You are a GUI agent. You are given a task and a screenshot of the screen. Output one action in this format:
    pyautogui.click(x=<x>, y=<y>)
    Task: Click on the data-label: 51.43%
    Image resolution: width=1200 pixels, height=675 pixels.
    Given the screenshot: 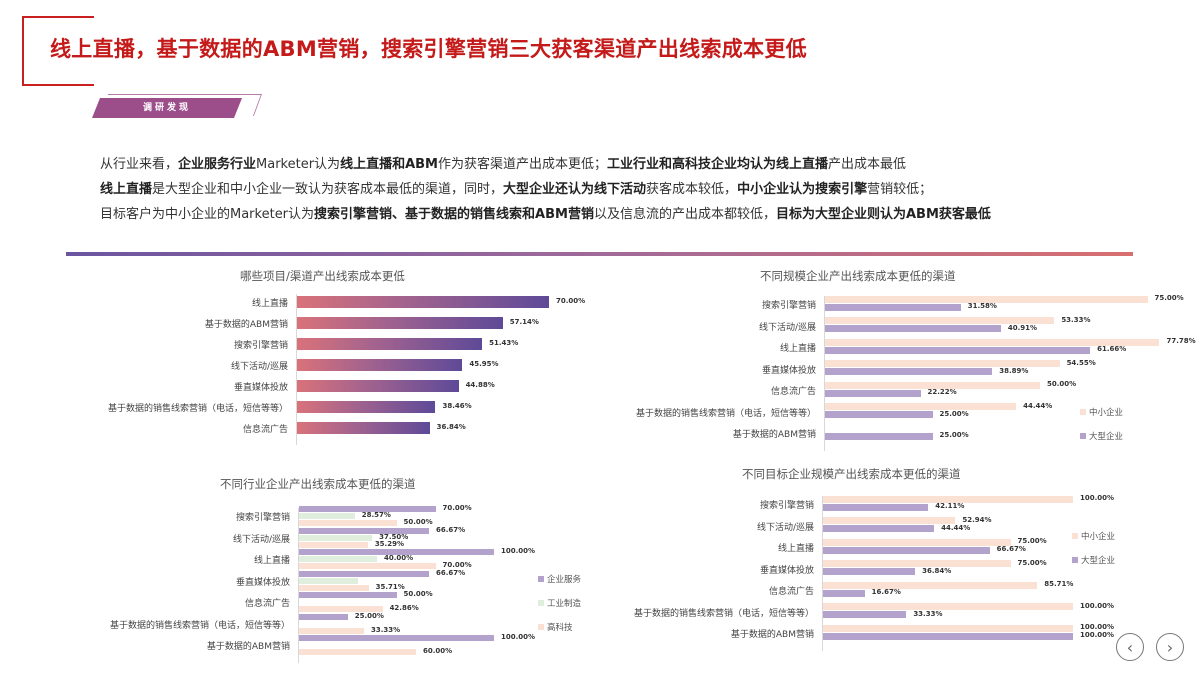 What is the action you would take?
    pyautogui.click(x=504, y=343)
    